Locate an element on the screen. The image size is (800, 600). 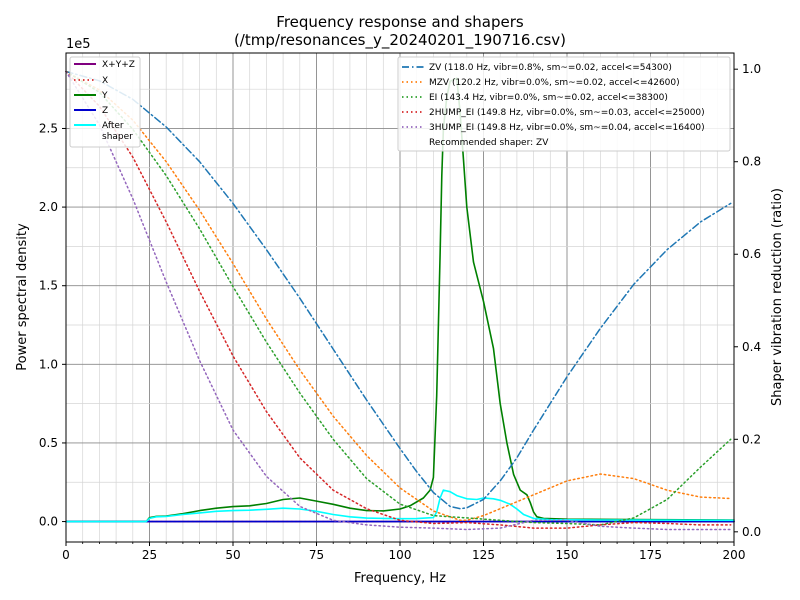
recommended-shaper-text: Recommended shaper: ZV is located at coordinates (489, 143).